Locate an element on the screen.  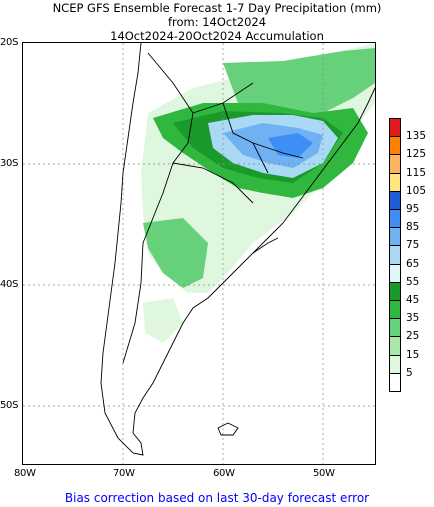
river-plate is located at coordinates (265, 245).